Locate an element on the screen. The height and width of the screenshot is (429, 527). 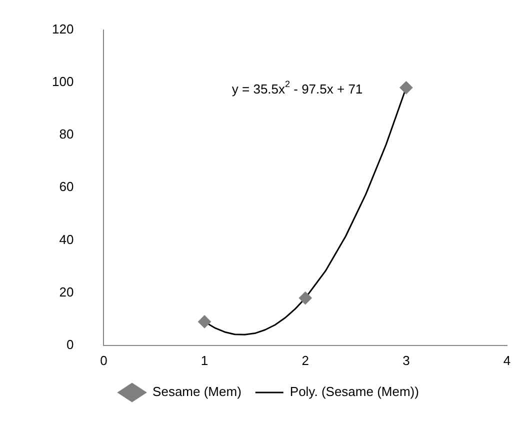
y-tick-label: 80 is located at coordinates (66, 134).